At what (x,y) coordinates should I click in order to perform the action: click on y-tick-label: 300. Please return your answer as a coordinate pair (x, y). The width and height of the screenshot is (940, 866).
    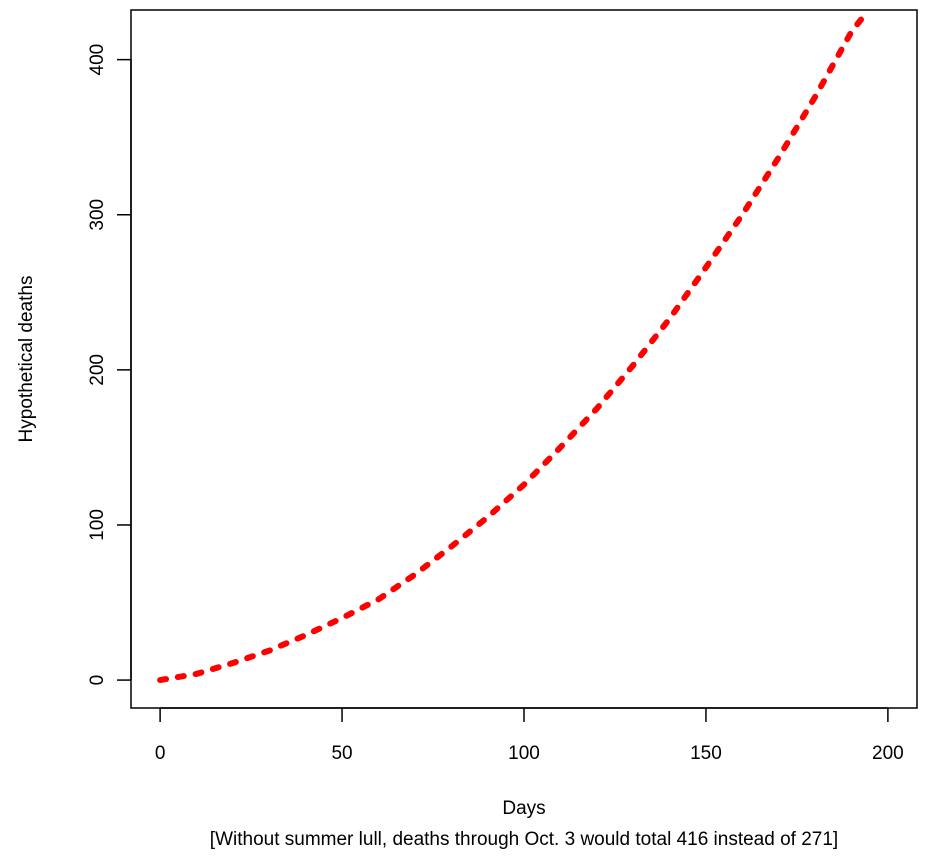
    Looking at the image, I should click on (97, 215).